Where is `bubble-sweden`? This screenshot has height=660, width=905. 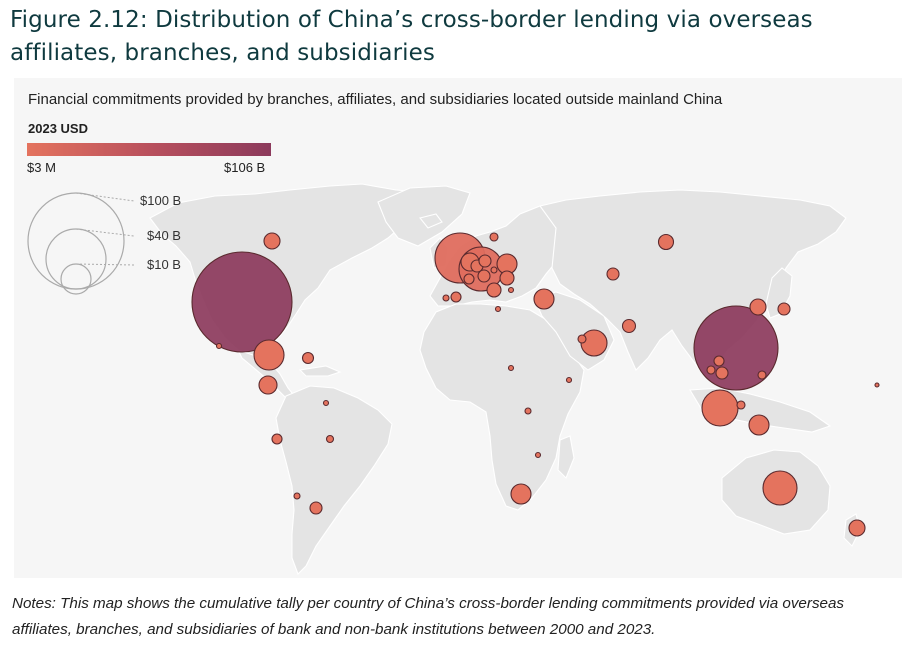
bubble-sweden is located at coordinates (494, 237).